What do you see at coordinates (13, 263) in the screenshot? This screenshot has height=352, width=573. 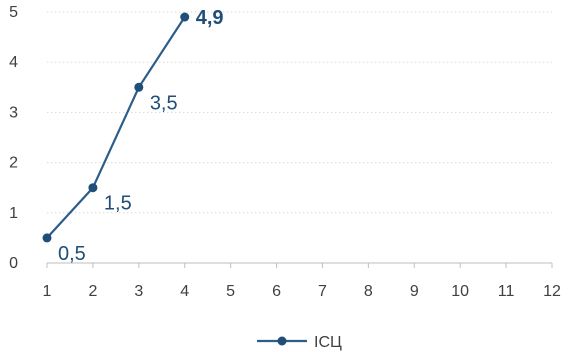 I see `y-tick-label: 0` at bounding box center [13, 263].